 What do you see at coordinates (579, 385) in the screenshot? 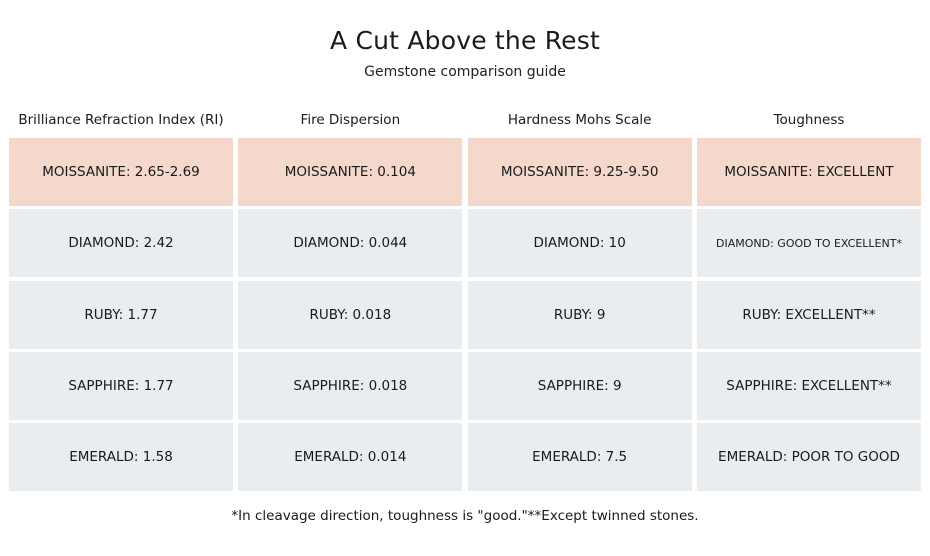
I see `table-cell: SAPPHIRE: 9` at bounding box center [579, 385].